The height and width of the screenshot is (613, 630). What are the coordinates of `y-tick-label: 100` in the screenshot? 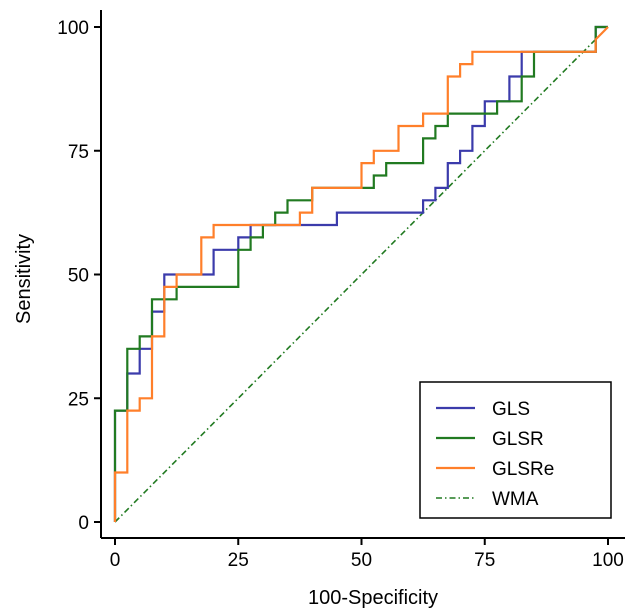 It's located at (73, 28).